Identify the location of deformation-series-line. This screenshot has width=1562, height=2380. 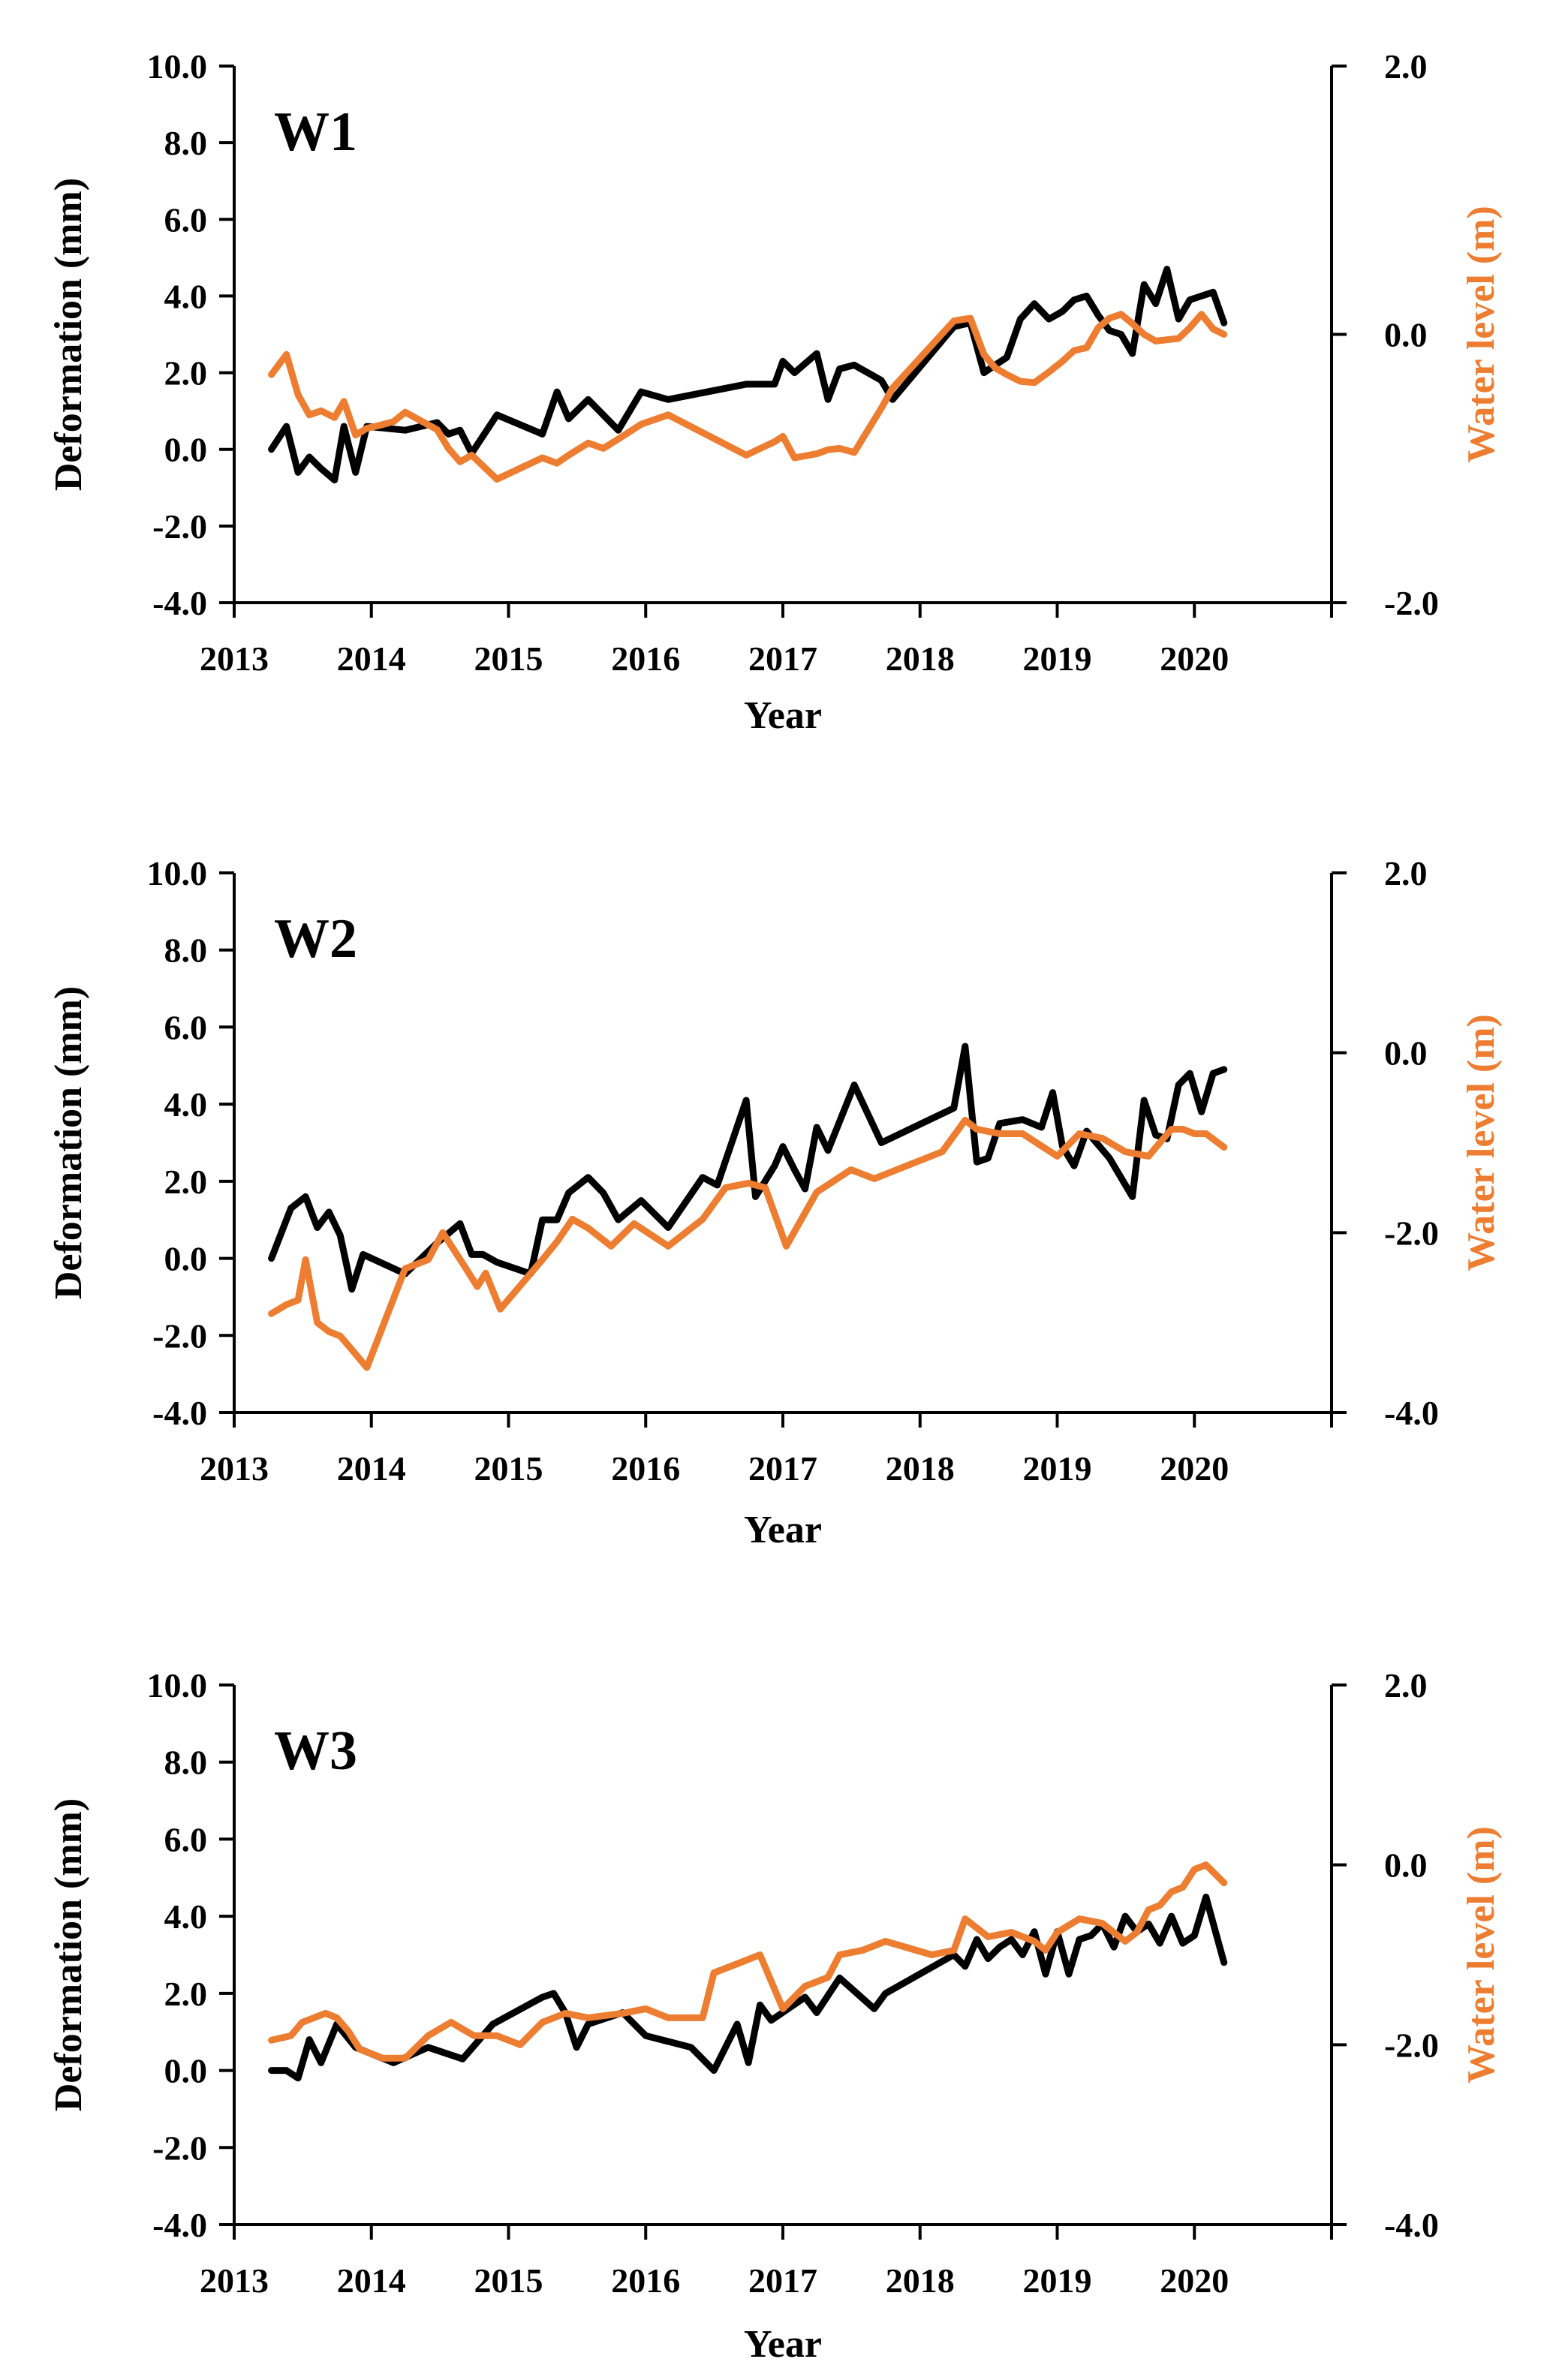
(748, 375).